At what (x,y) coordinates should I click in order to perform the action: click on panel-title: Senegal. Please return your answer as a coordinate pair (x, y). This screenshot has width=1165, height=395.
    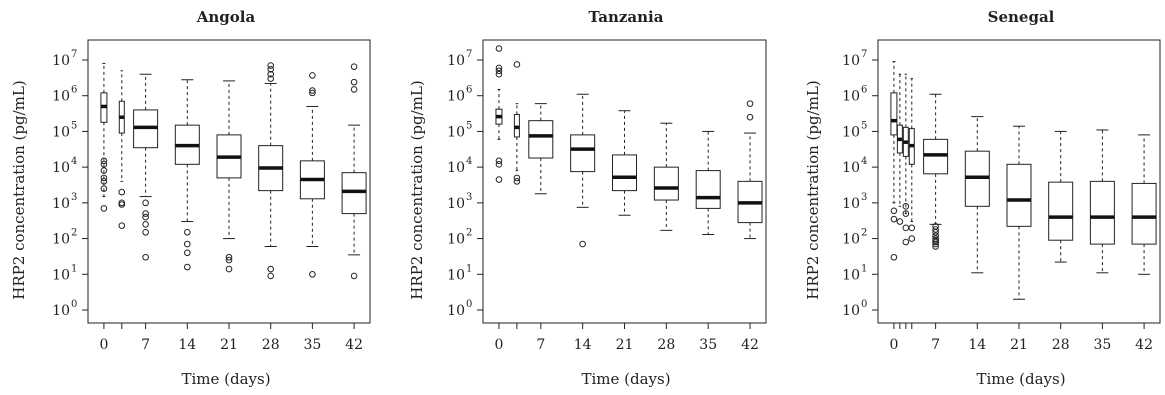
    Looking at the image, I should click on (1021, 17).